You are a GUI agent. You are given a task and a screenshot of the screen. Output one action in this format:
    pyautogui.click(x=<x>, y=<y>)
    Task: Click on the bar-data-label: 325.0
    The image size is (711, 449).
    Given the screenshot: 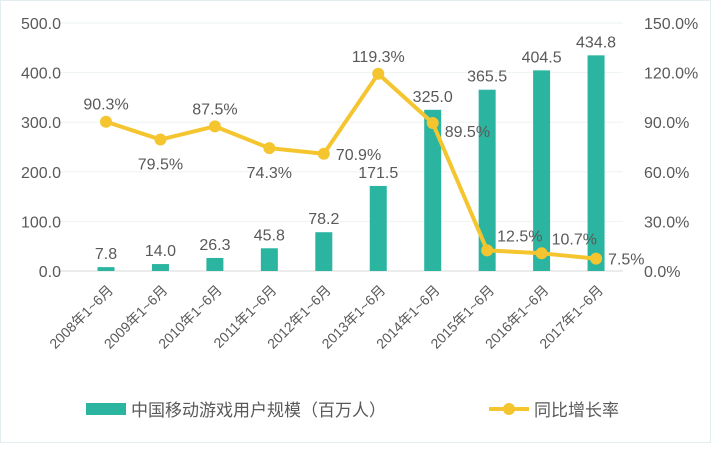 What is the action you would take?
    pyautogui.click(x=433, y=97)
    